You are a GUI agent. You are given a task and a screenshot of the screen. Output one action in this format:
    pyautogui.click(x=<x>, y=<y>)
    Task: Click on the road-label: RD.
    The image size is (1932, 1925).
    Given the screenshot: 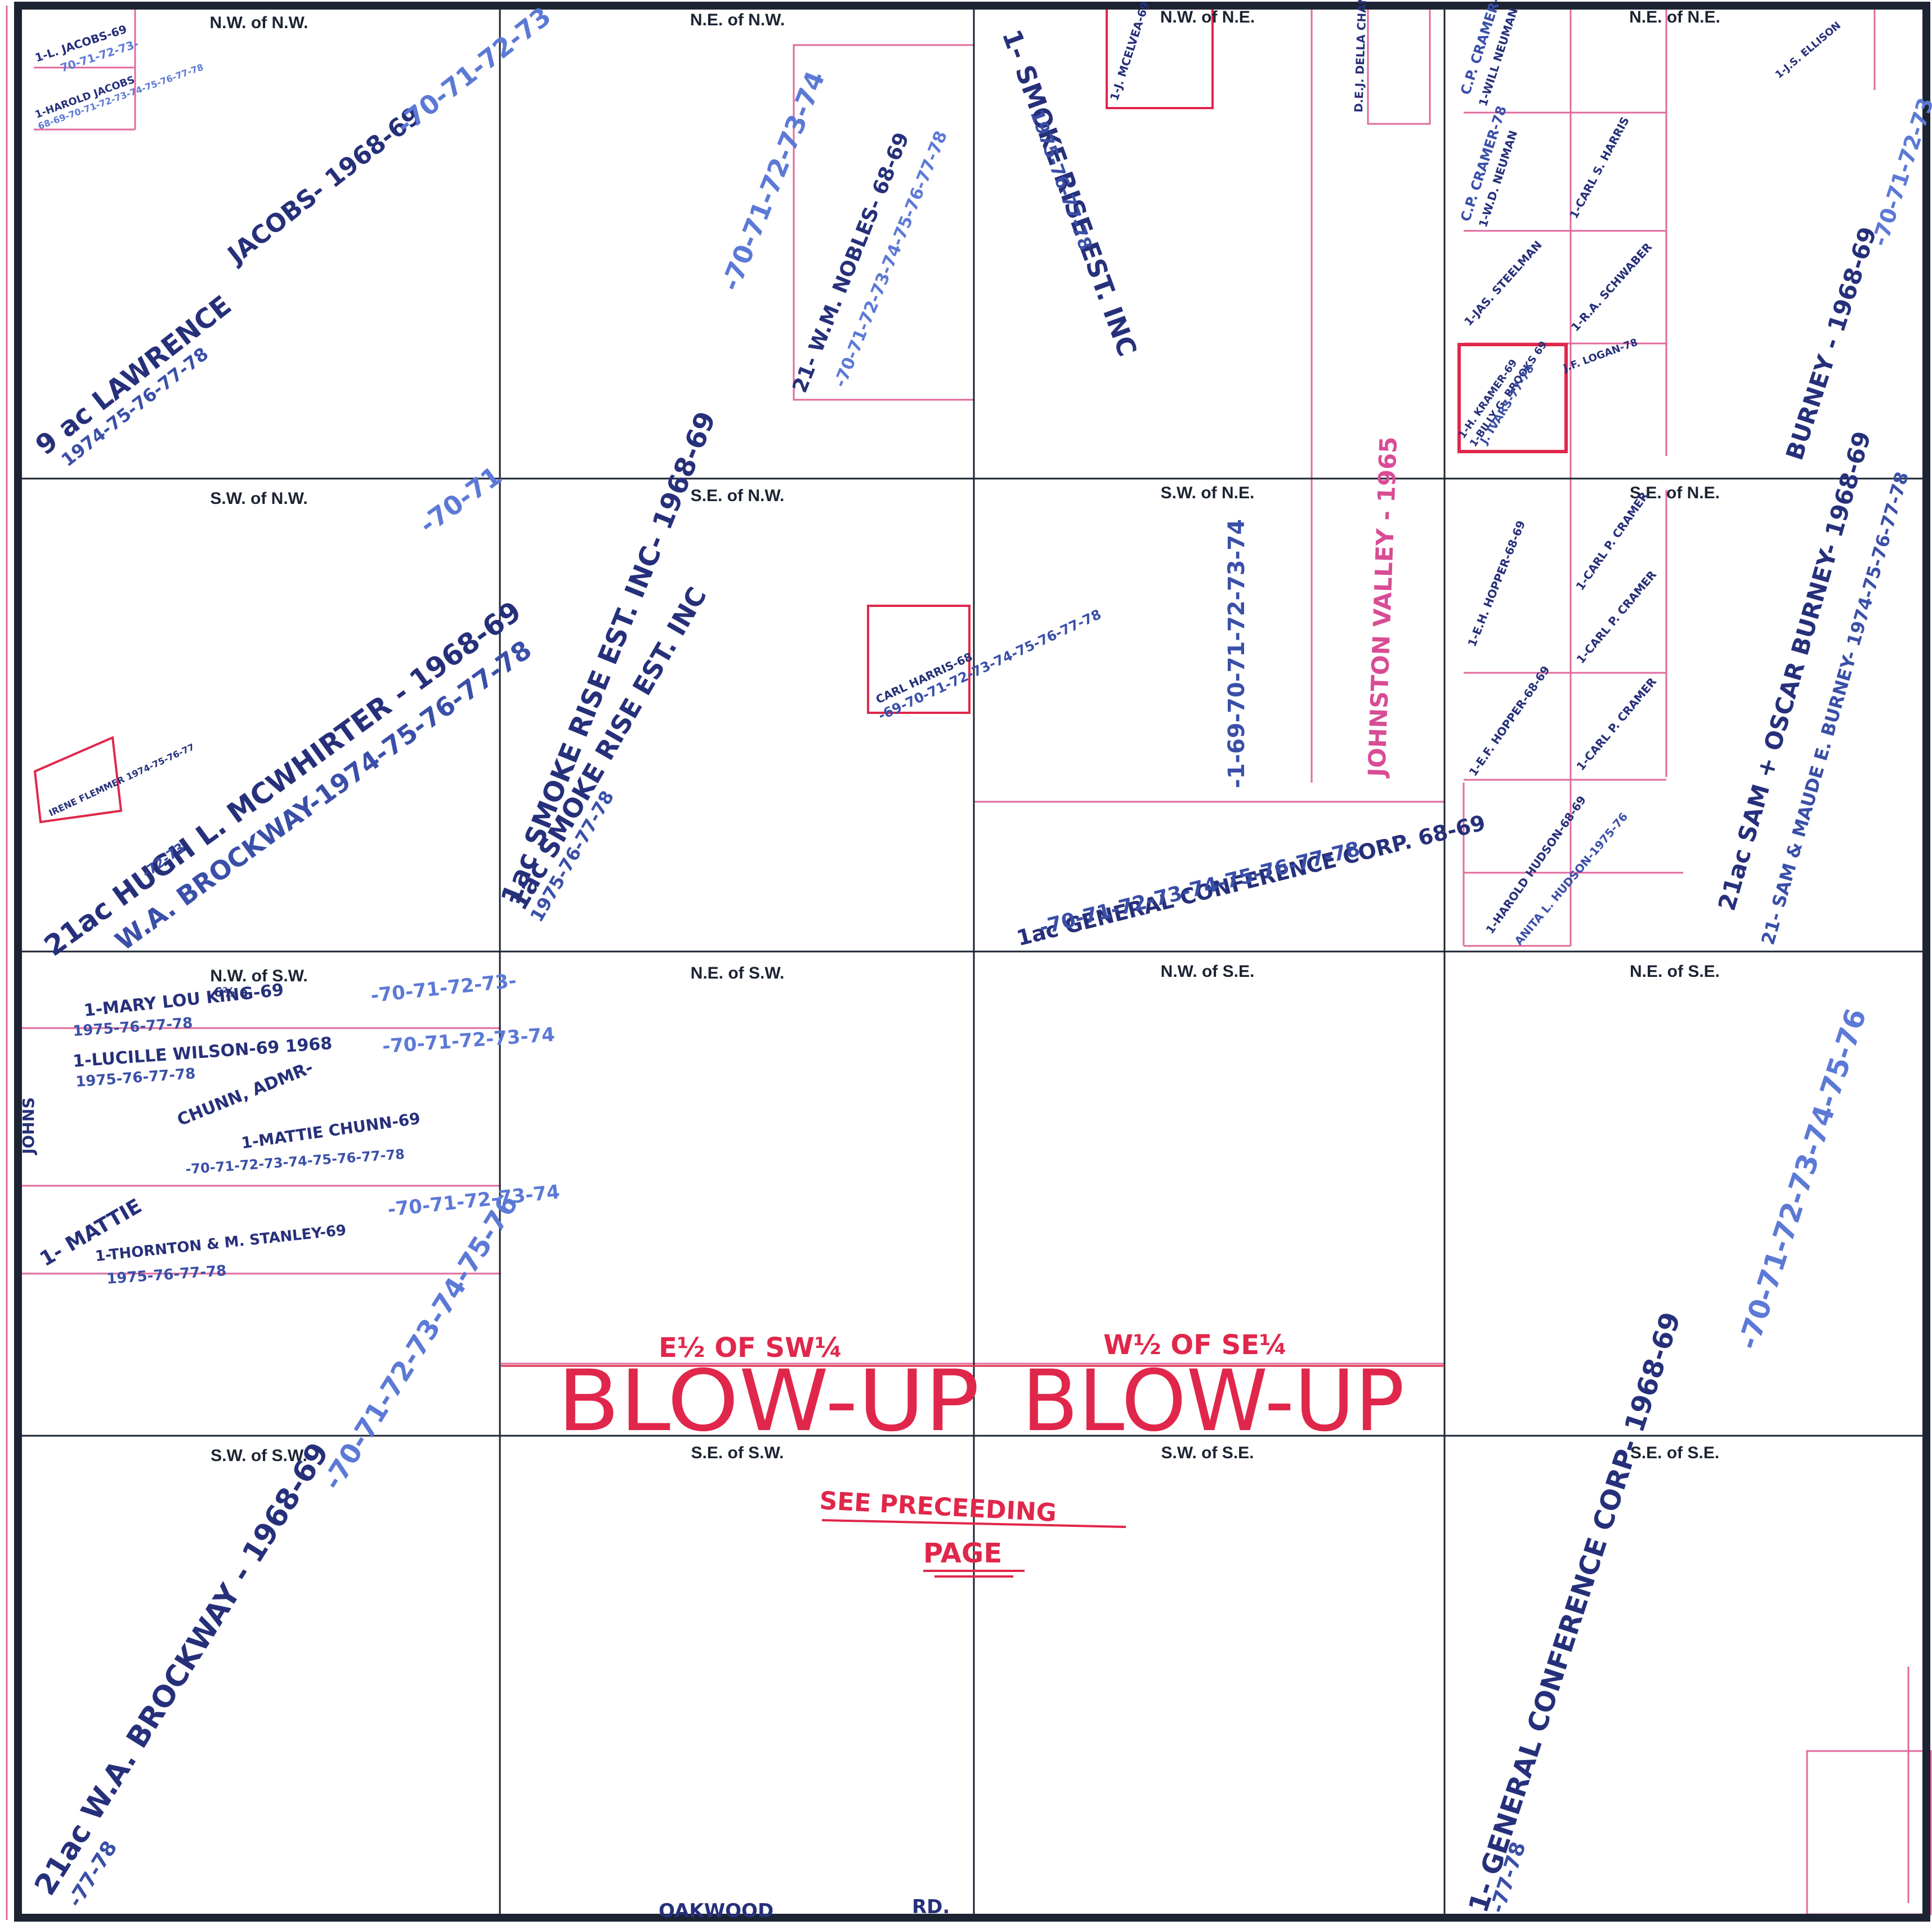 What is the action you would take?
    pyautogui.click(x=931, y=1907)
    